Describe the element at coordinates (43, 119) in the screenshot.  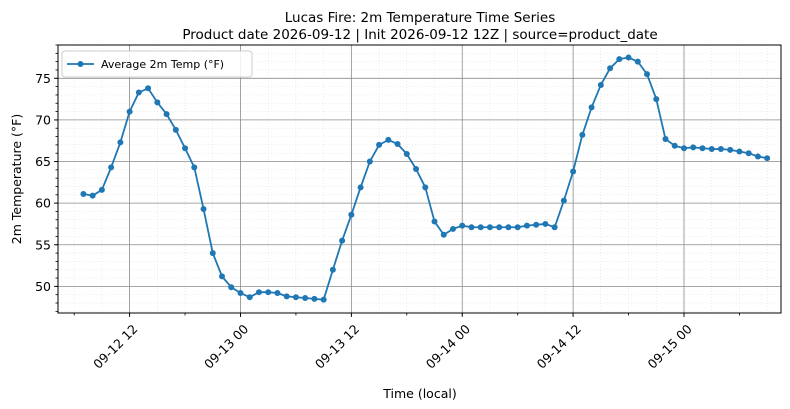
I see `y-tick-label: 70` at that location.